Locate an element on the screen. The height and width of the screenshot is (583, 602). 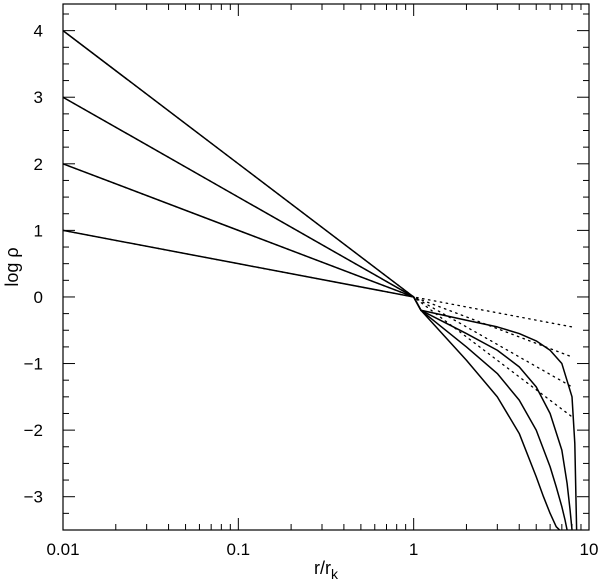
y-axis-label: log ρ is located at coordinates (12, 266).